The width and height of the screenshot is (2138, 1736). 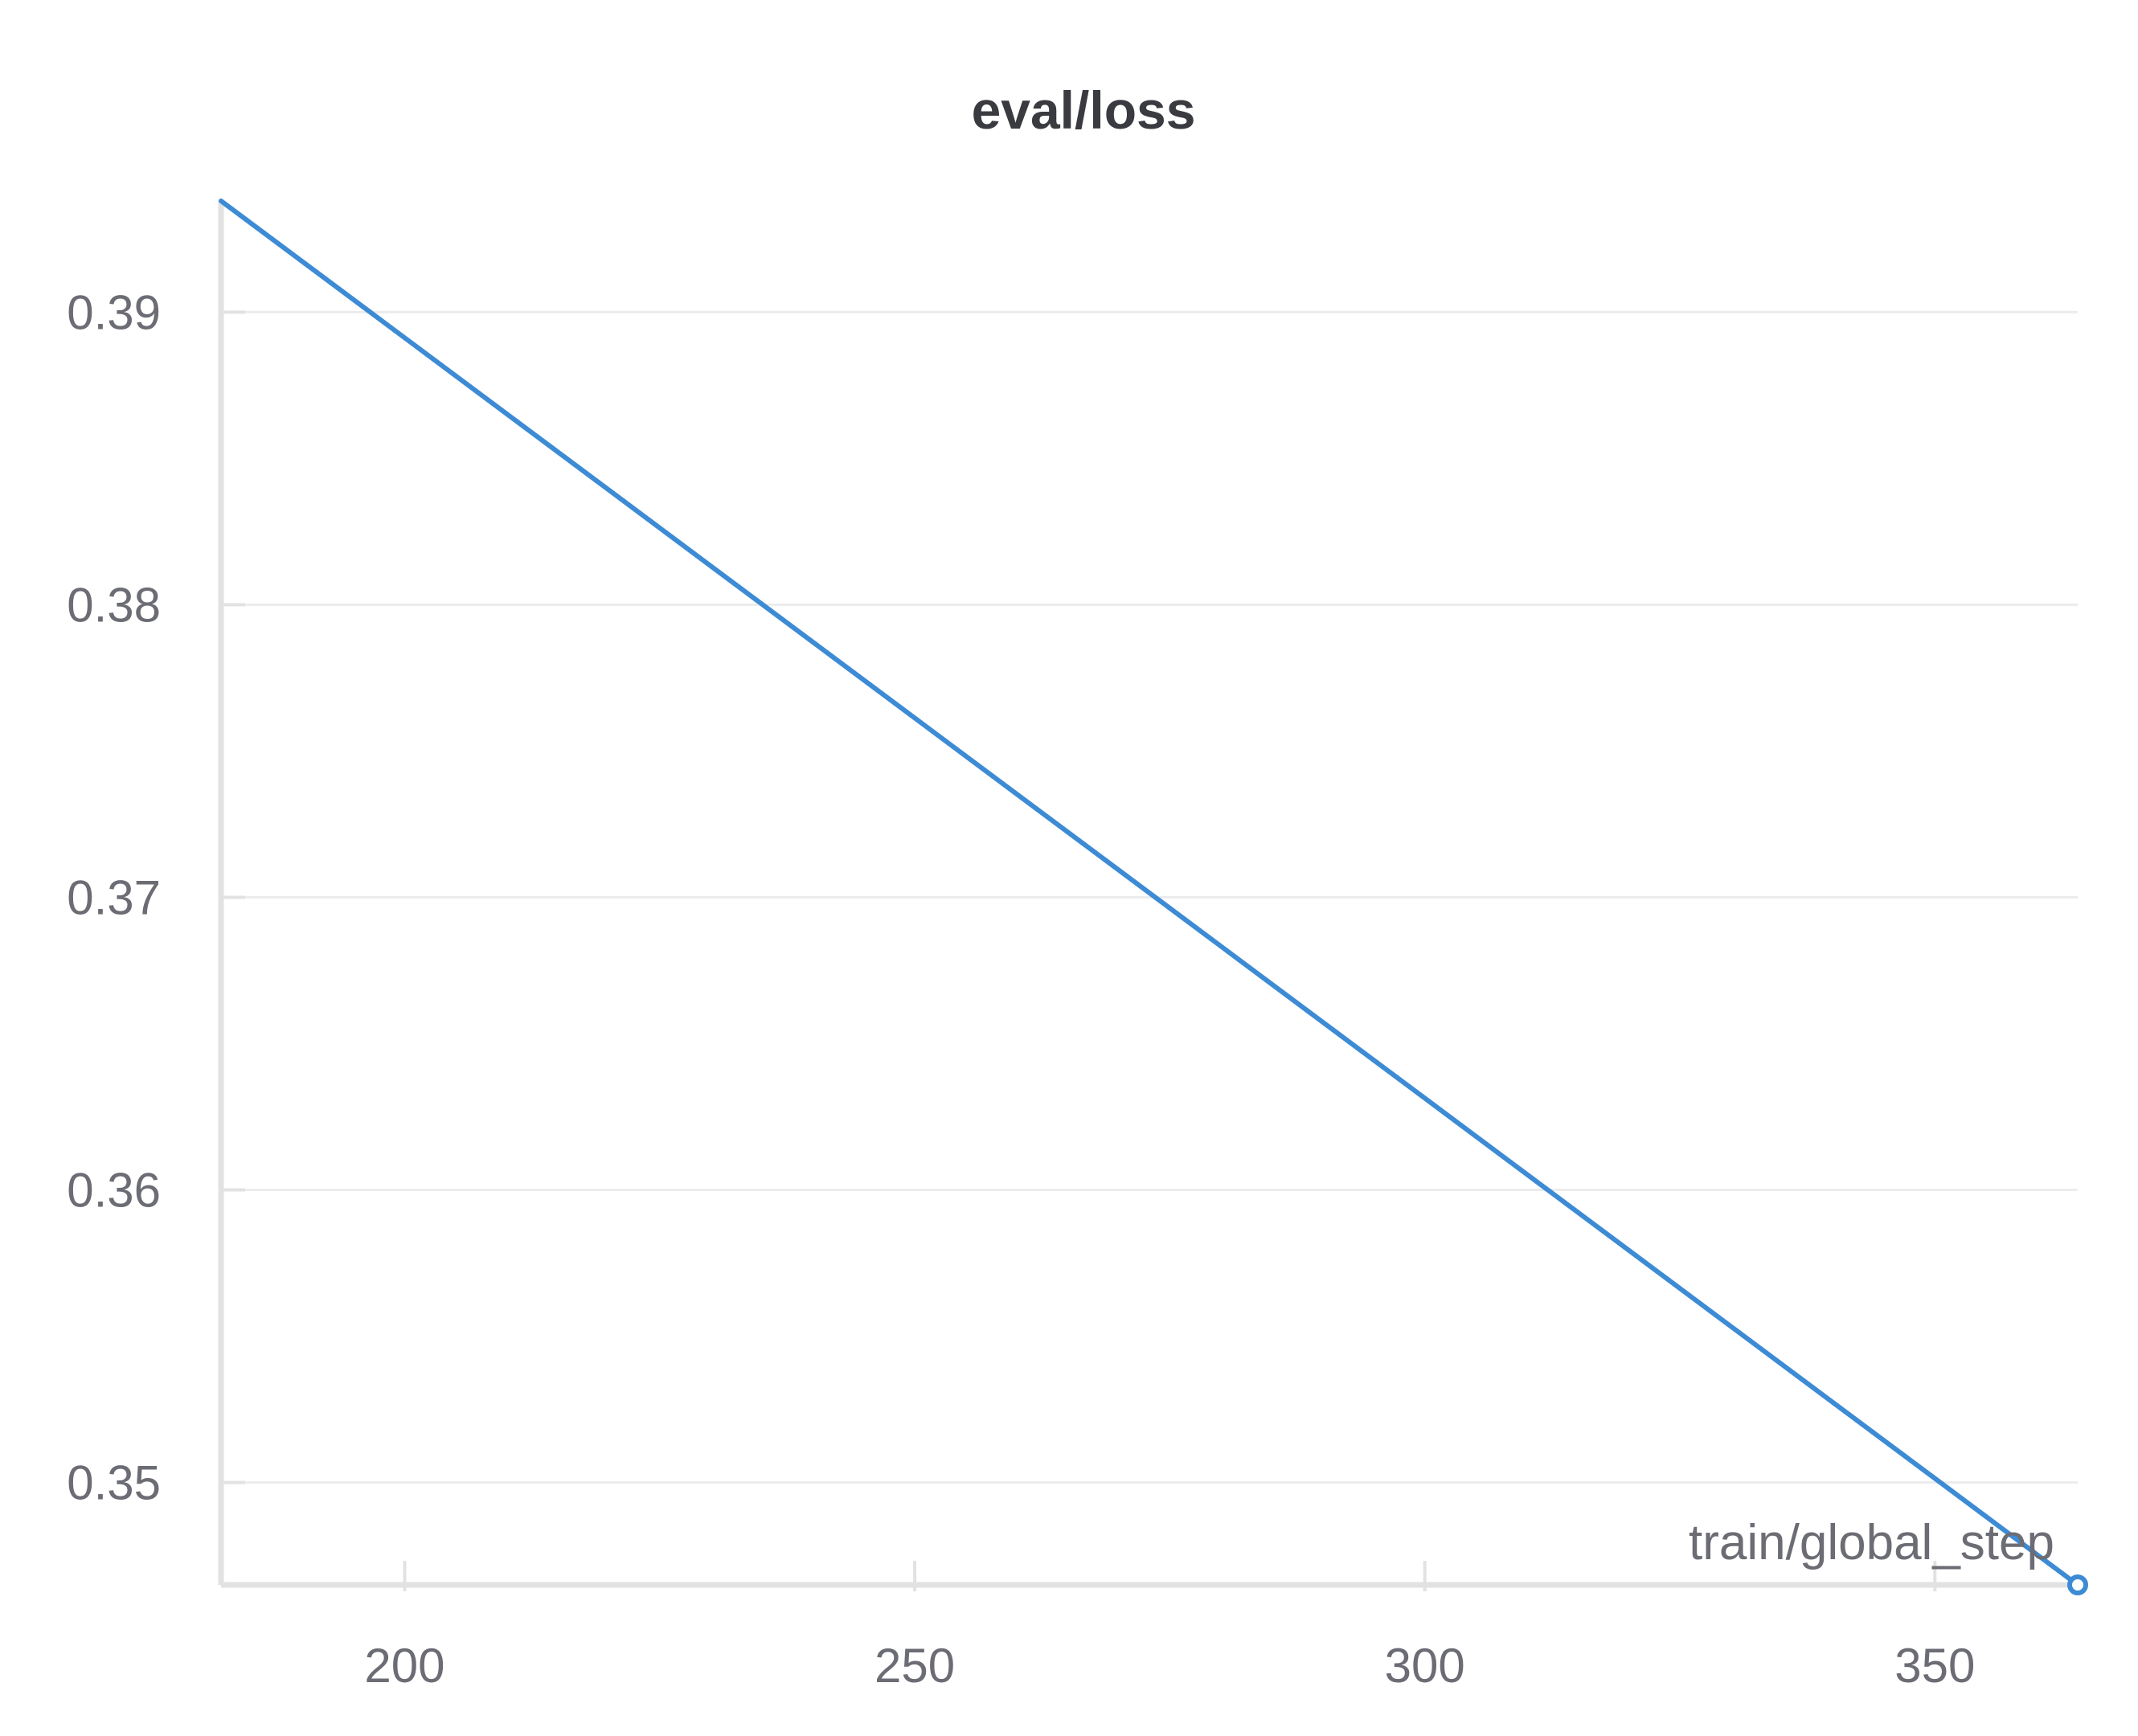 What do you see at coordinates (2077, 1584) in the screenshot?
I see `series-end-marker` at bounding box center [2077, 1584].